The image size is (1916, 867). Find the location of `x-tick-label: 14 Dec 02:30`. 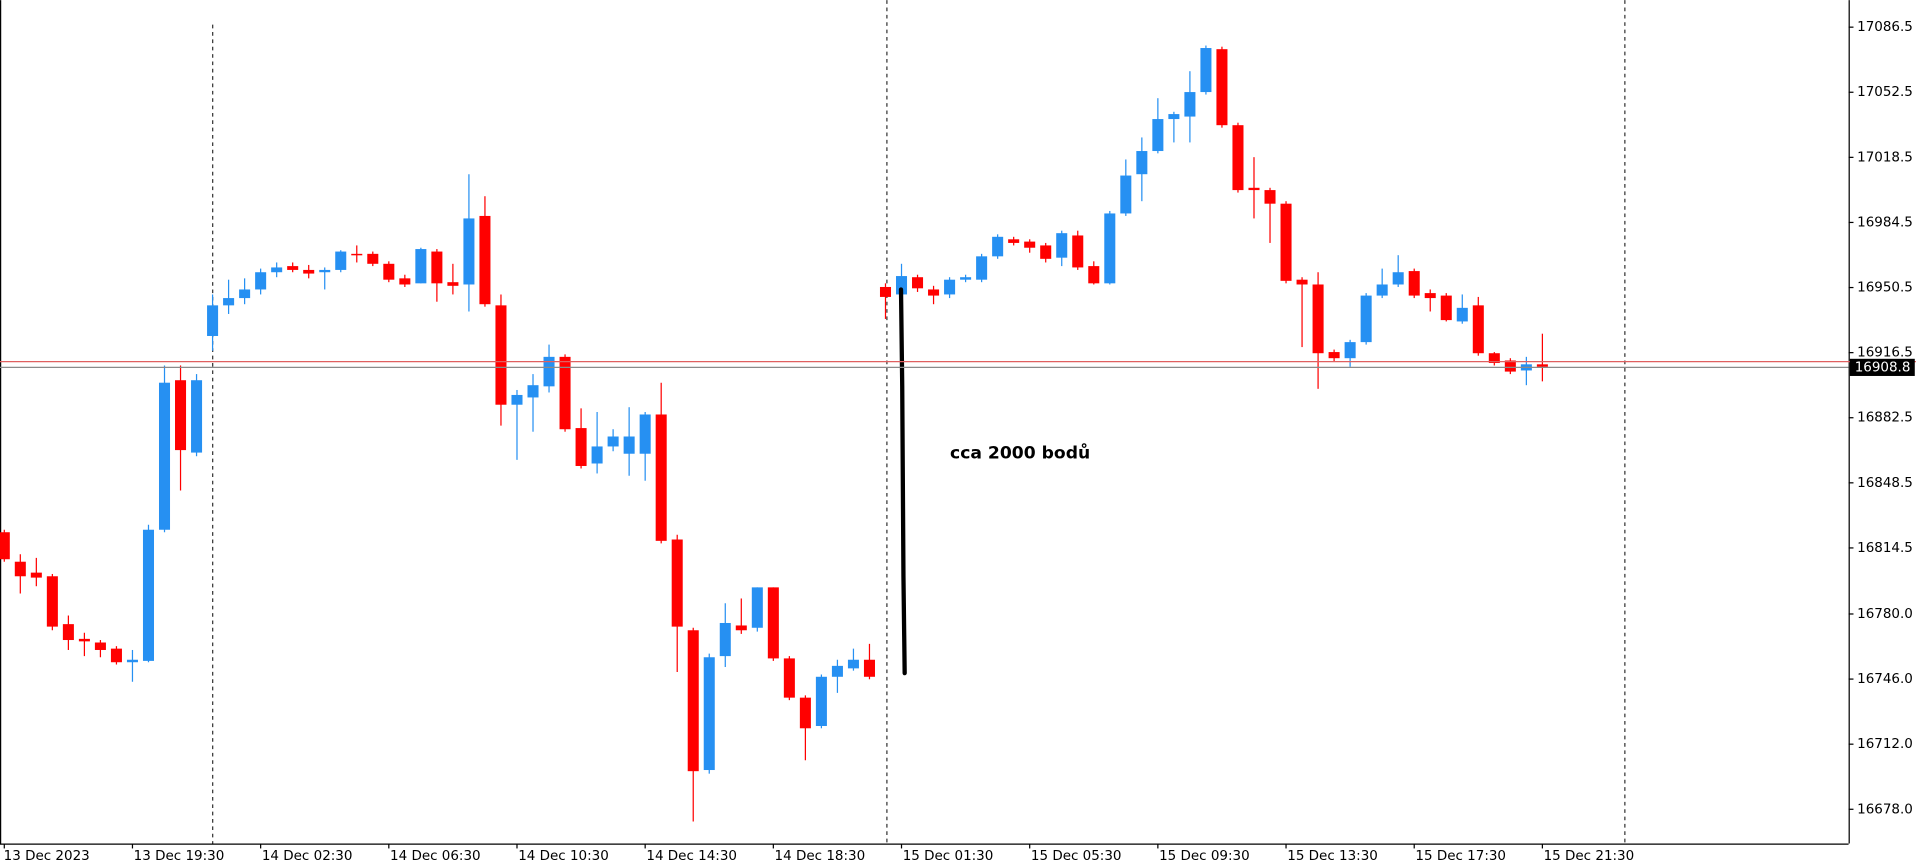

x-tick-label: 14 Dec 02:30 is located at coordinates (307, 856).